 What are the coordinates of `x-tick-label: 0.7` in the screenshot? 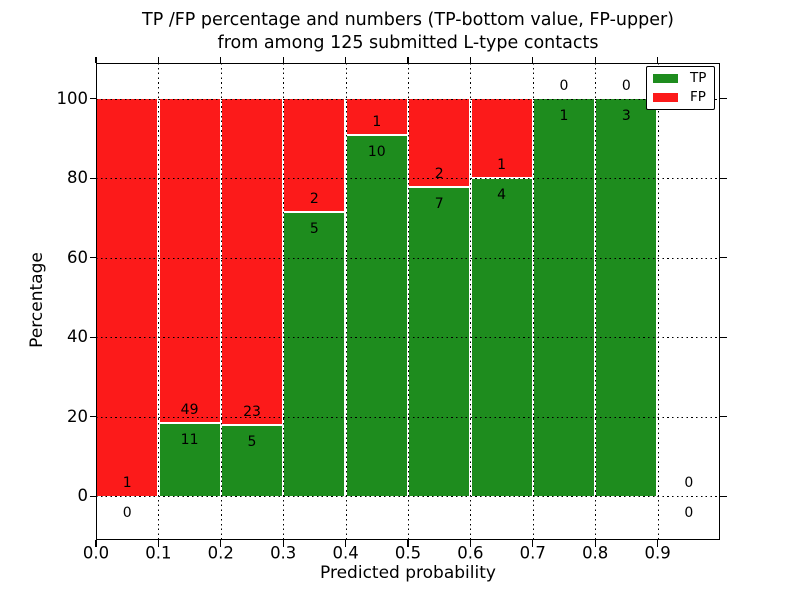 It's located at (532, 553).